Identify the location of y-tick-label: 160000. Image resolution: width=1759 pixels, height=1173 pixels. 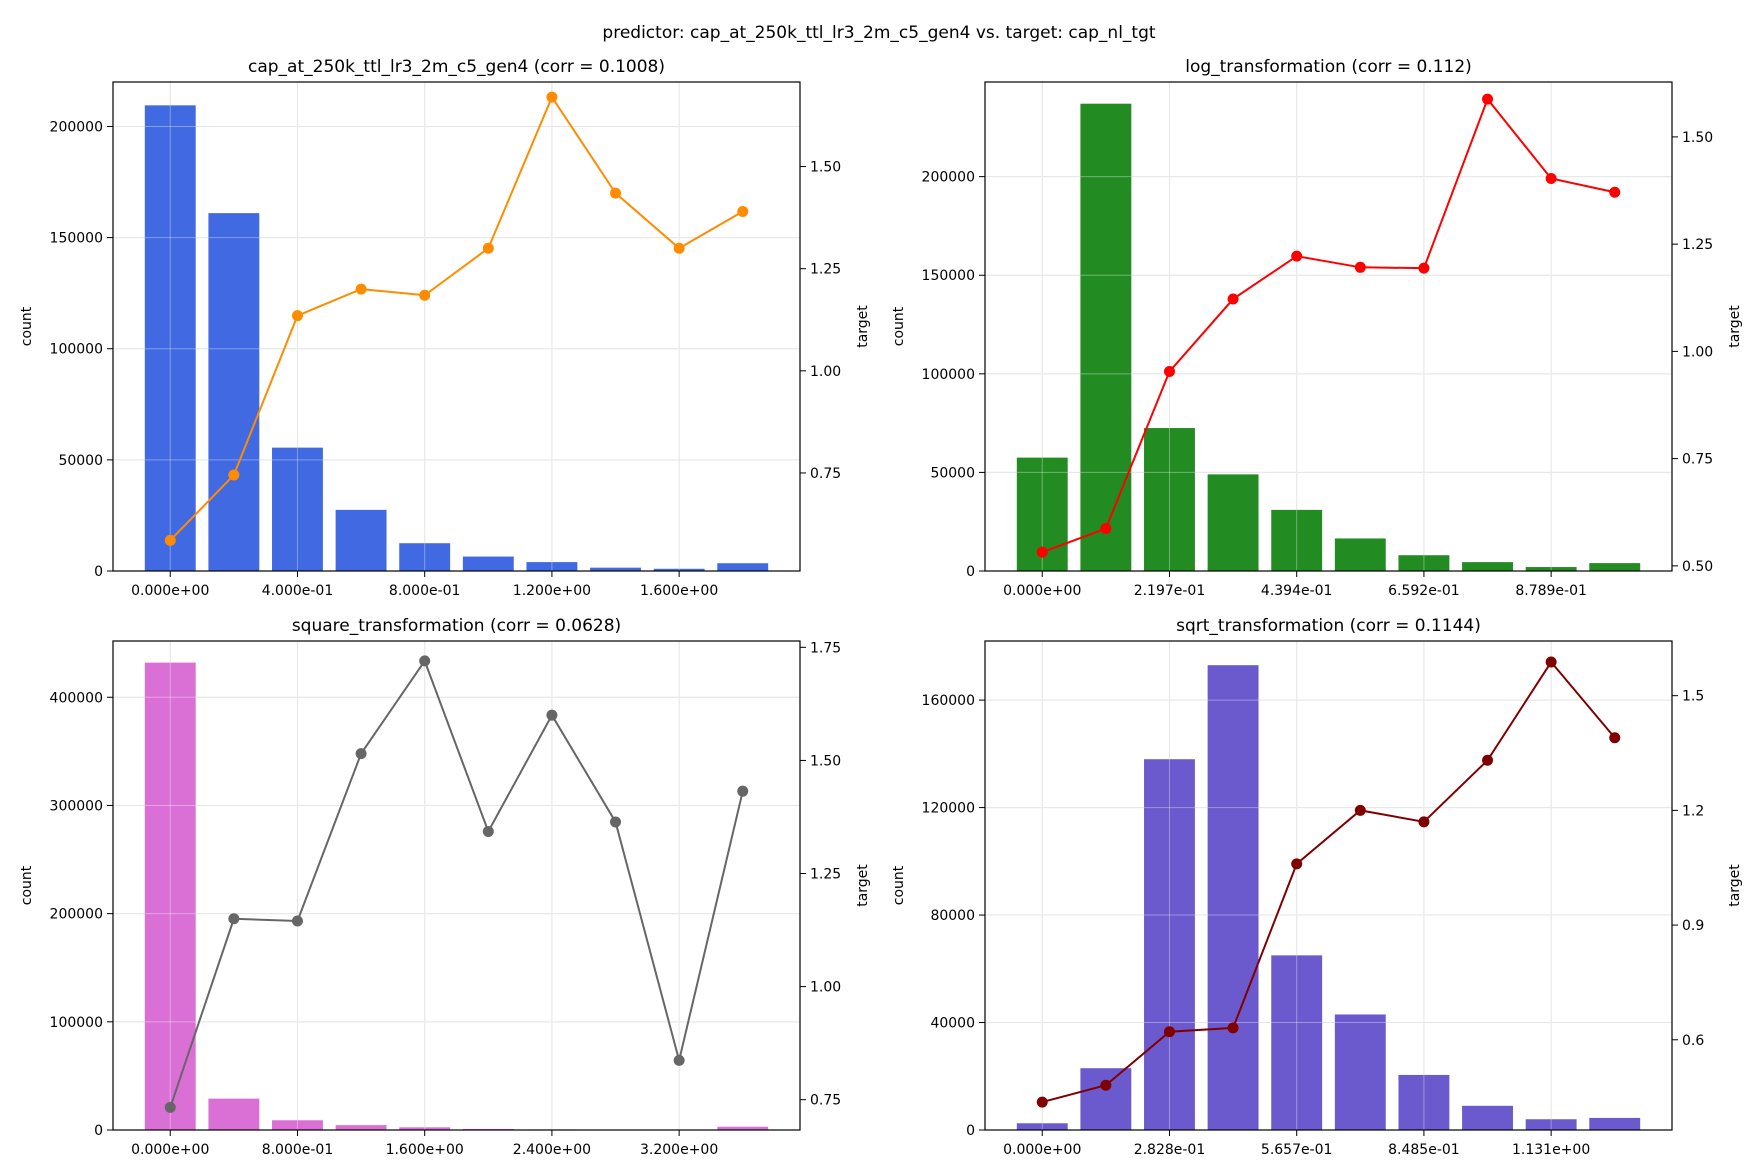
(948, 701).